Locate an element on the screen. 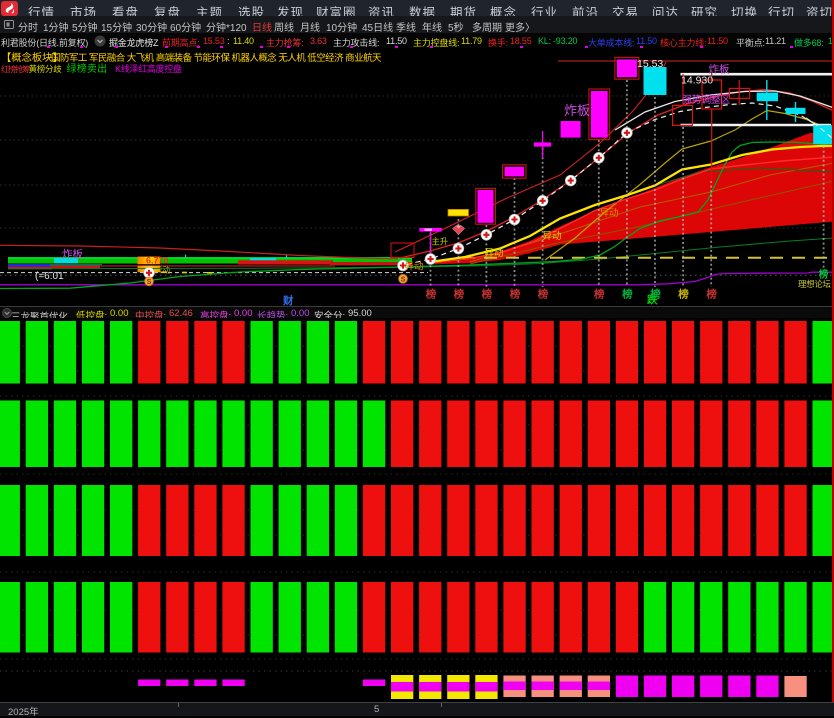 The height and width of the screenshot is (718, 834). svg-text: 6.770 is located at coordinates (157, 260).